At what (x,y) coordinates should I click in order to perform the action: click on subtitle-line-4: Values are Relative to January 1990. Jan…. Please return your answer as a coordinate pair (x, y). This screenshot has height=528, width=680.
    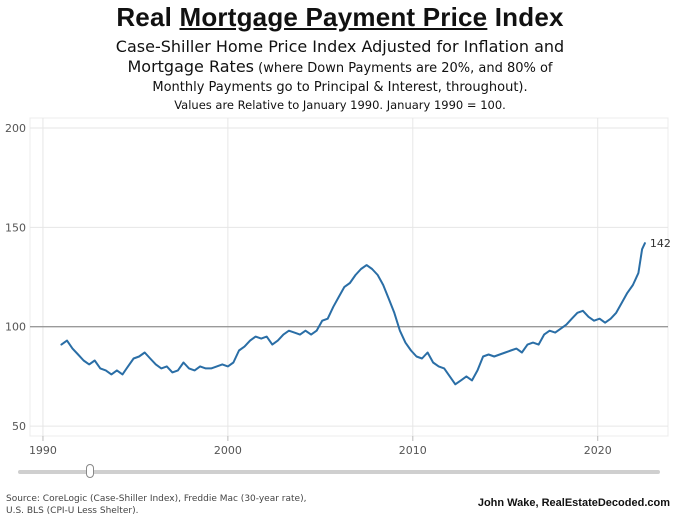
    Looking at the image, I should click on (340, 105).